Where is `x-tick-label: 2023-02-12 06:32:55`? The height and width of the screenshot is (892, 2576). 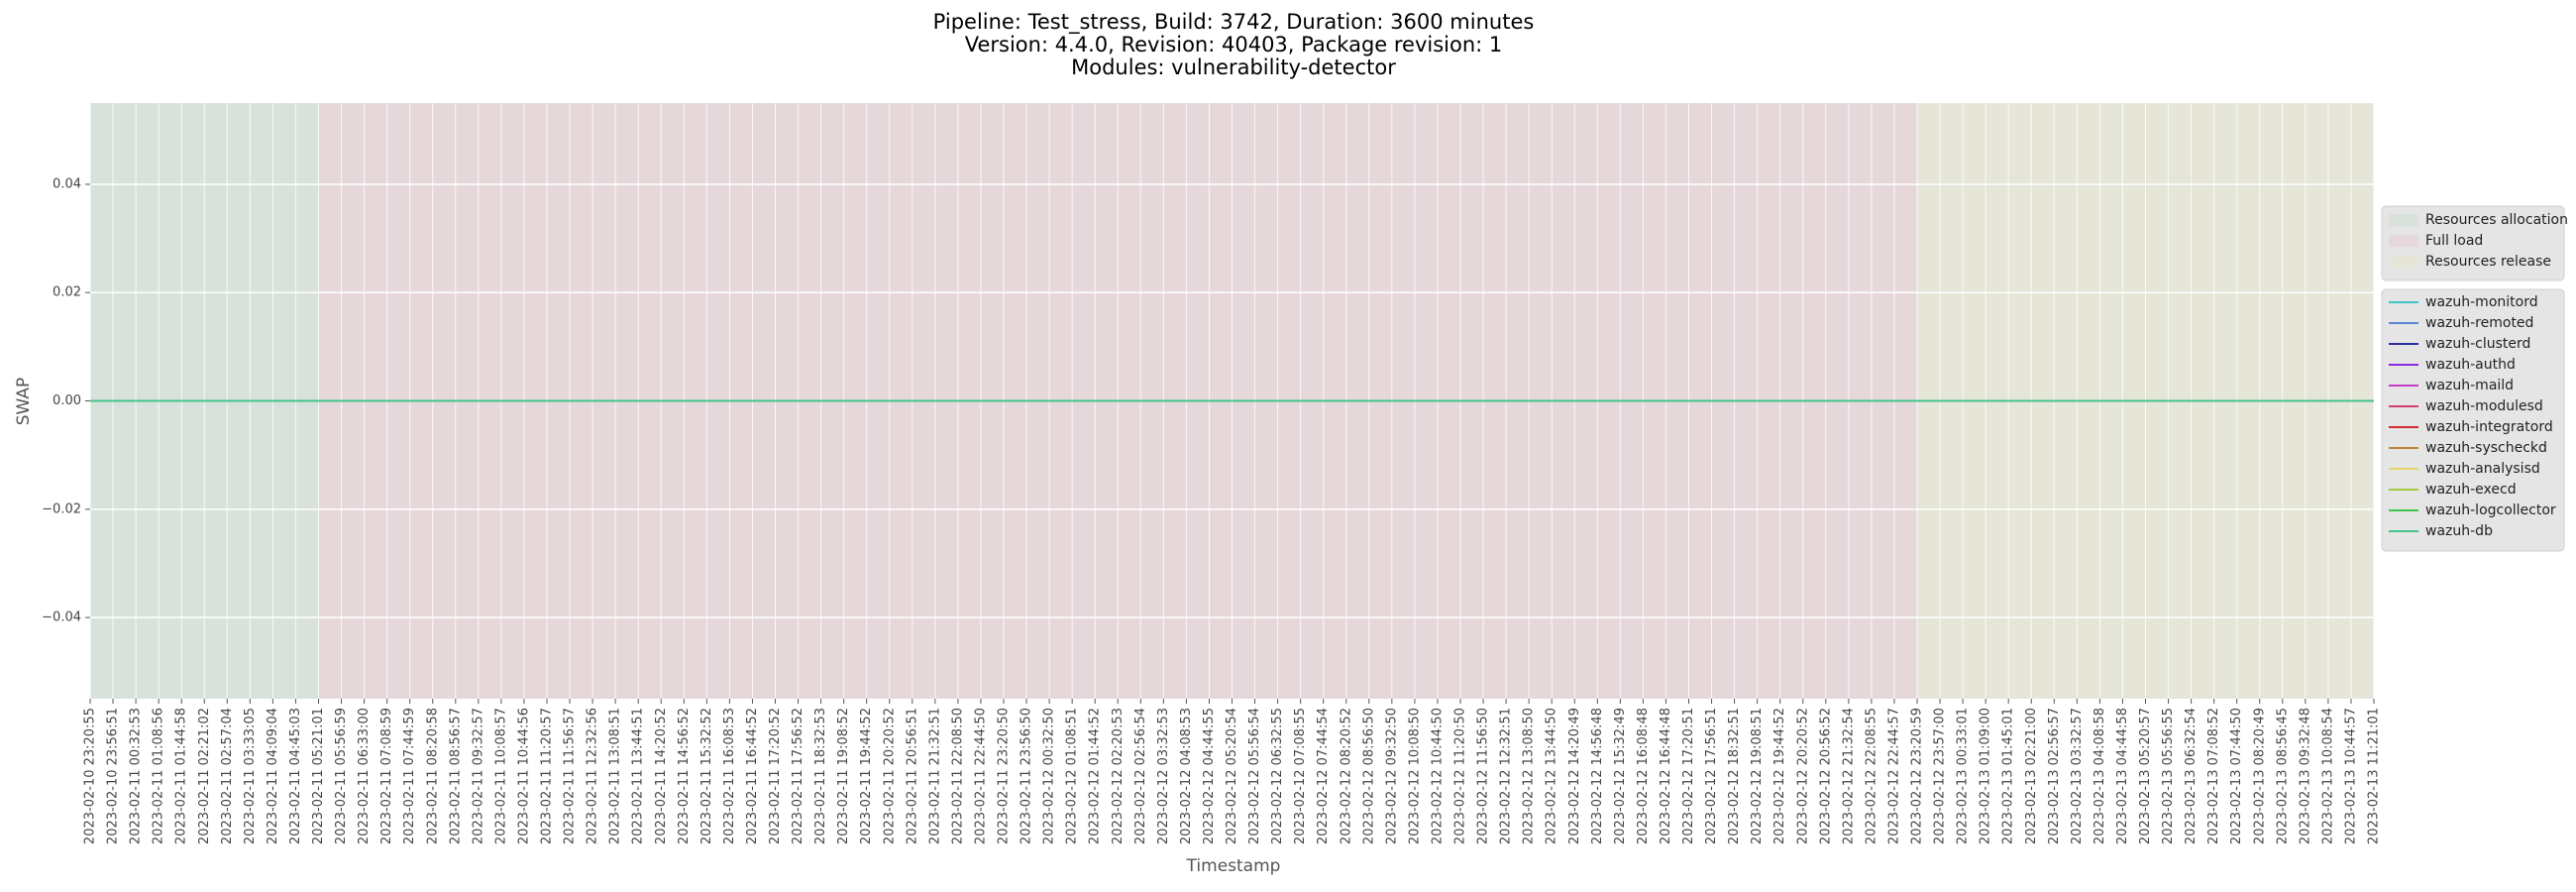 x-tick-label: 2023-02-12 06:32:55 is located at coordinates (1277, 776).